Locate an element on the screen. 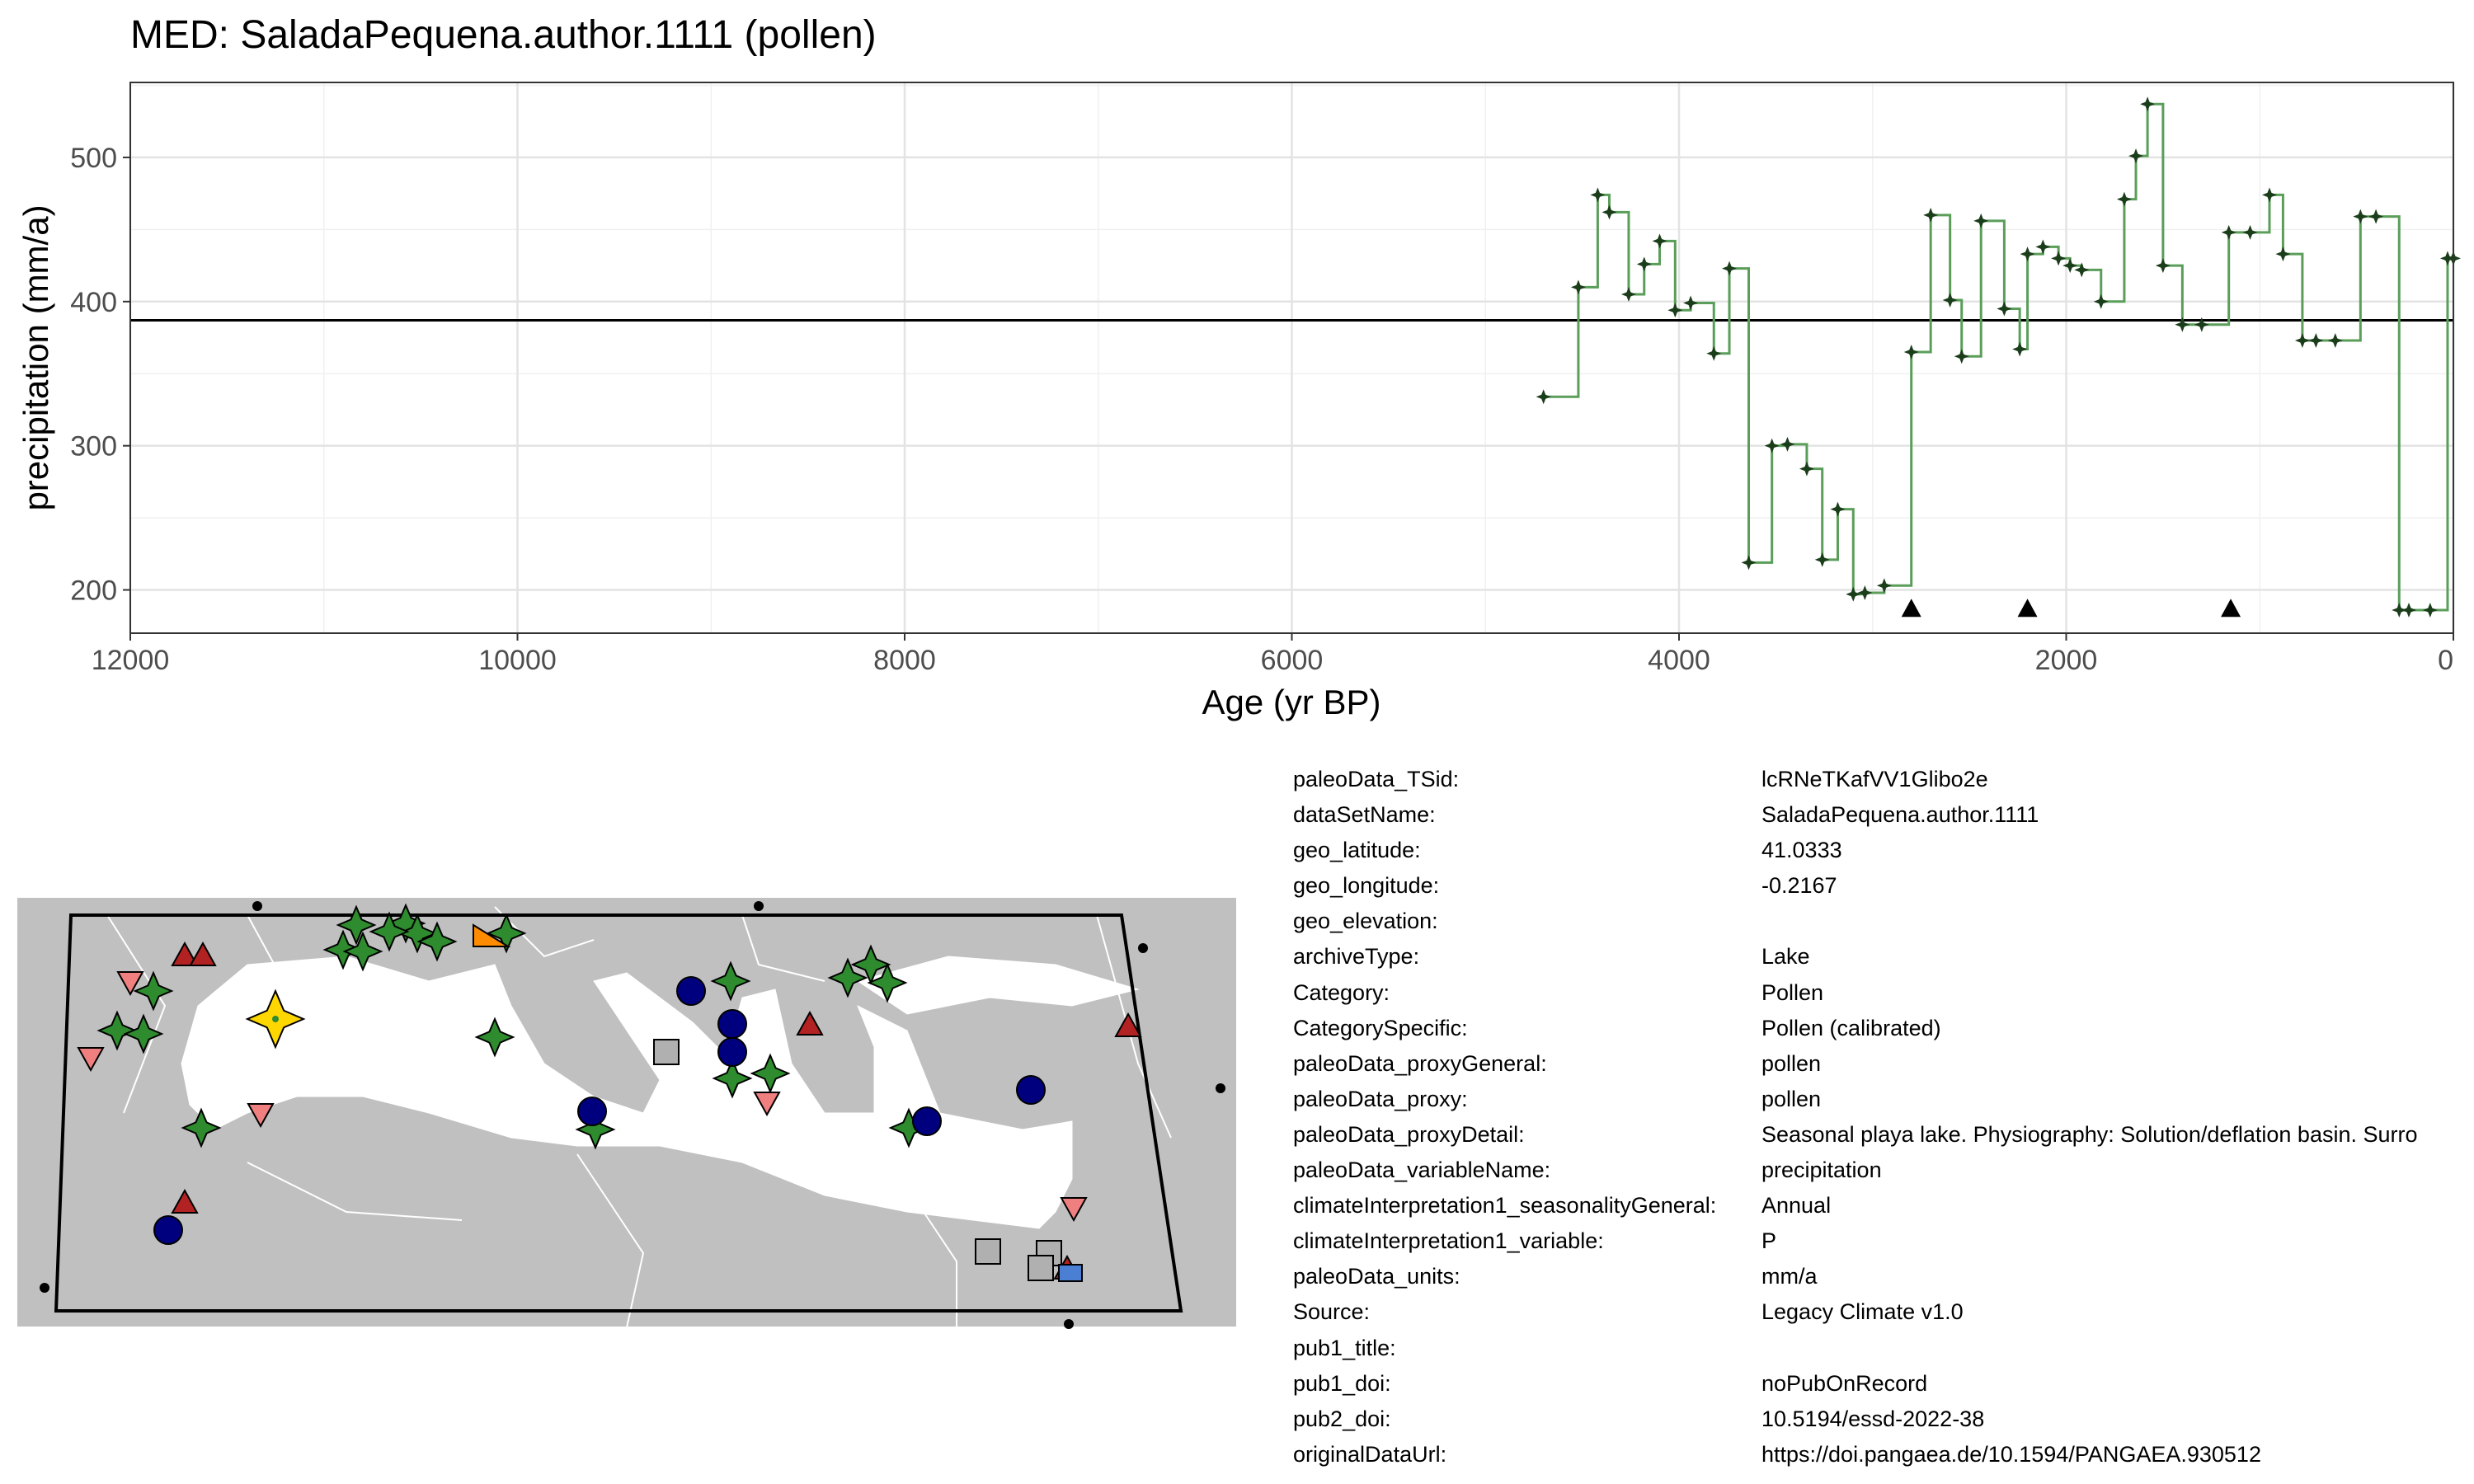 This screenshot has height=1484, width=2474. metadata-row: climateInterpretation1_variable: P is located at coordinates (1883, 1241).